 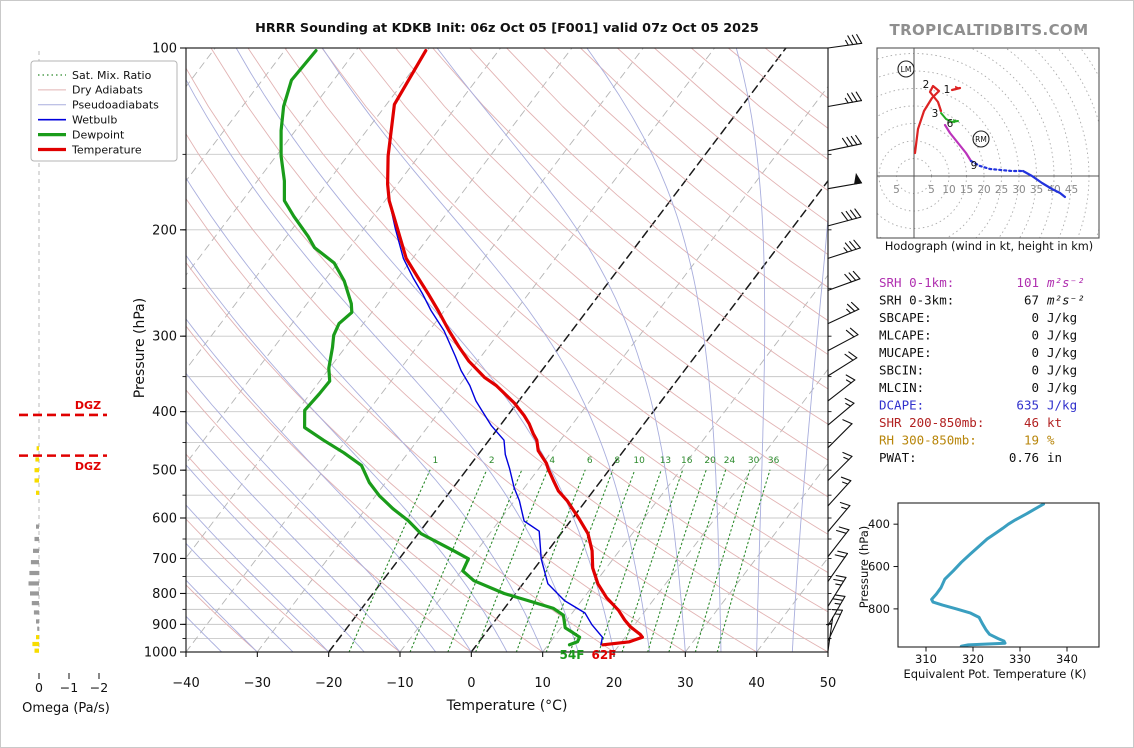 What do you see at coordinates (916, 300) in the screenshot?
I see `stat-label: SRH 0-3km:` at bounding box center [916, 300].